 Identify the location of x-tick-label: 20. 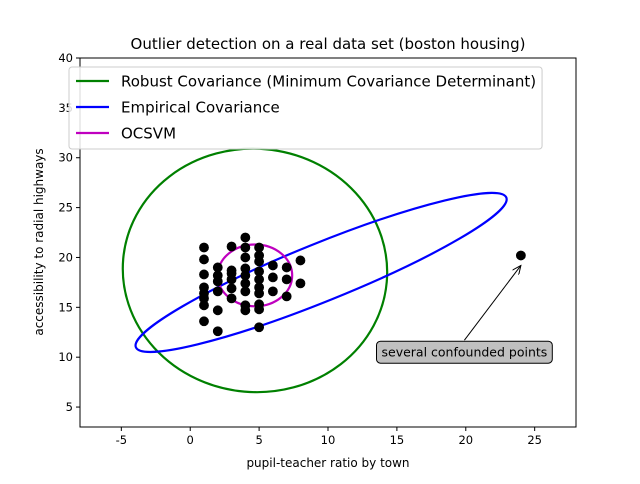
(465, 440).